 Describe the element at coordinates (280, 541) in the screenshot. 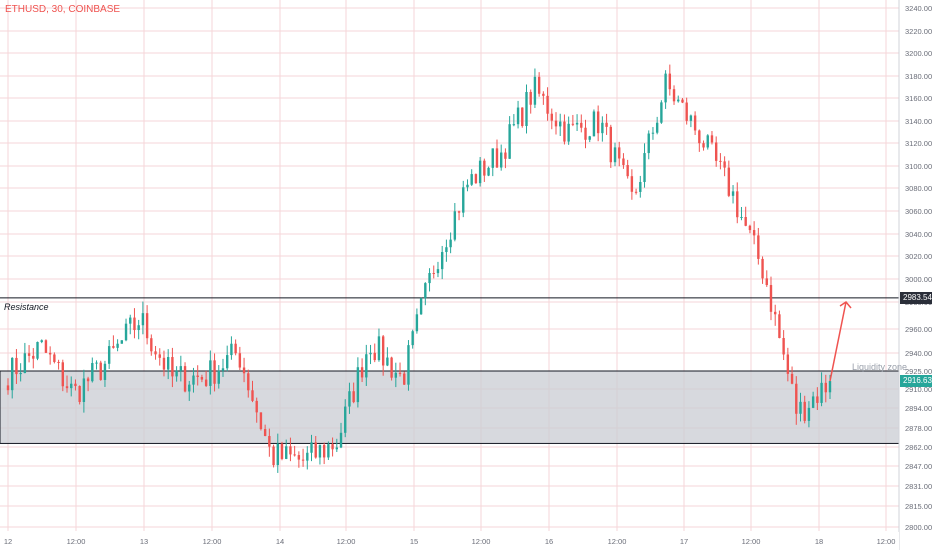

I see `time-tick-label: 14` at that location.